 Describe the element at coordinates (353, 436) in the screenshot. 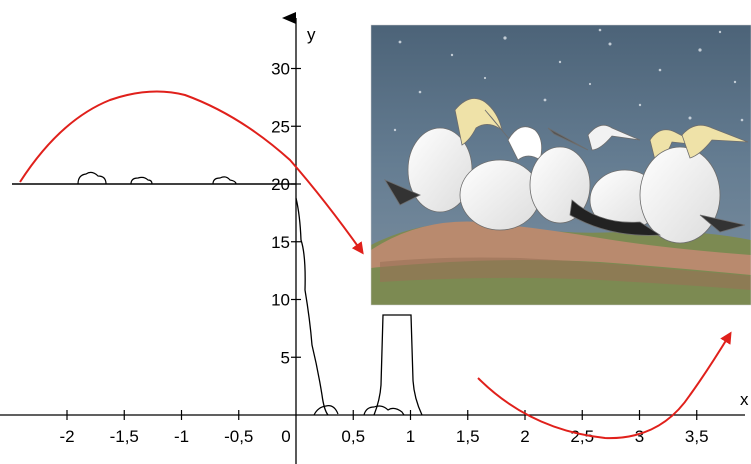

I see `x-tick-label: 0,5` at that location.